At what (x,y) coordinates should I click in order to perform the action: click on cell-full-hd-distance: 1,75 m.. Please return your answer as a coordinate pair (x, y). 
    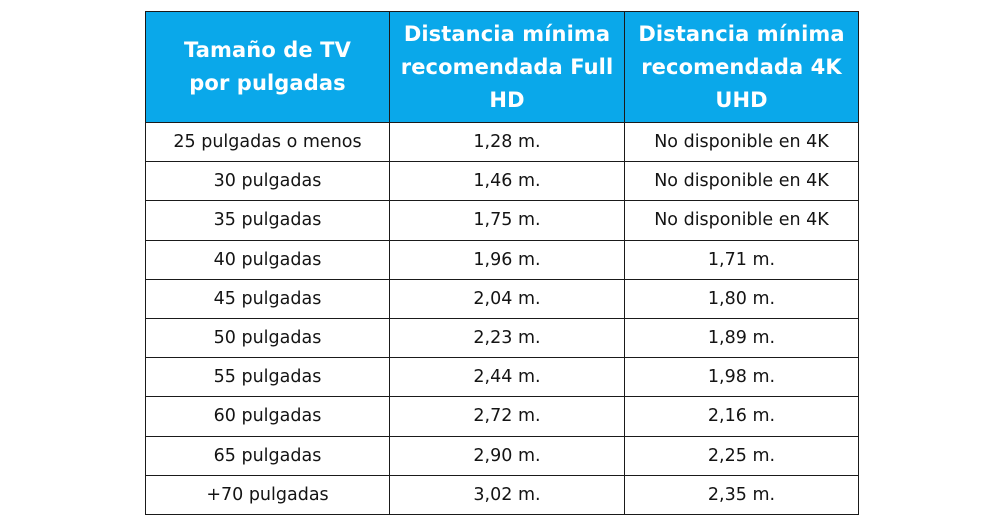
    Looking at the image, I should click on (507, 220).